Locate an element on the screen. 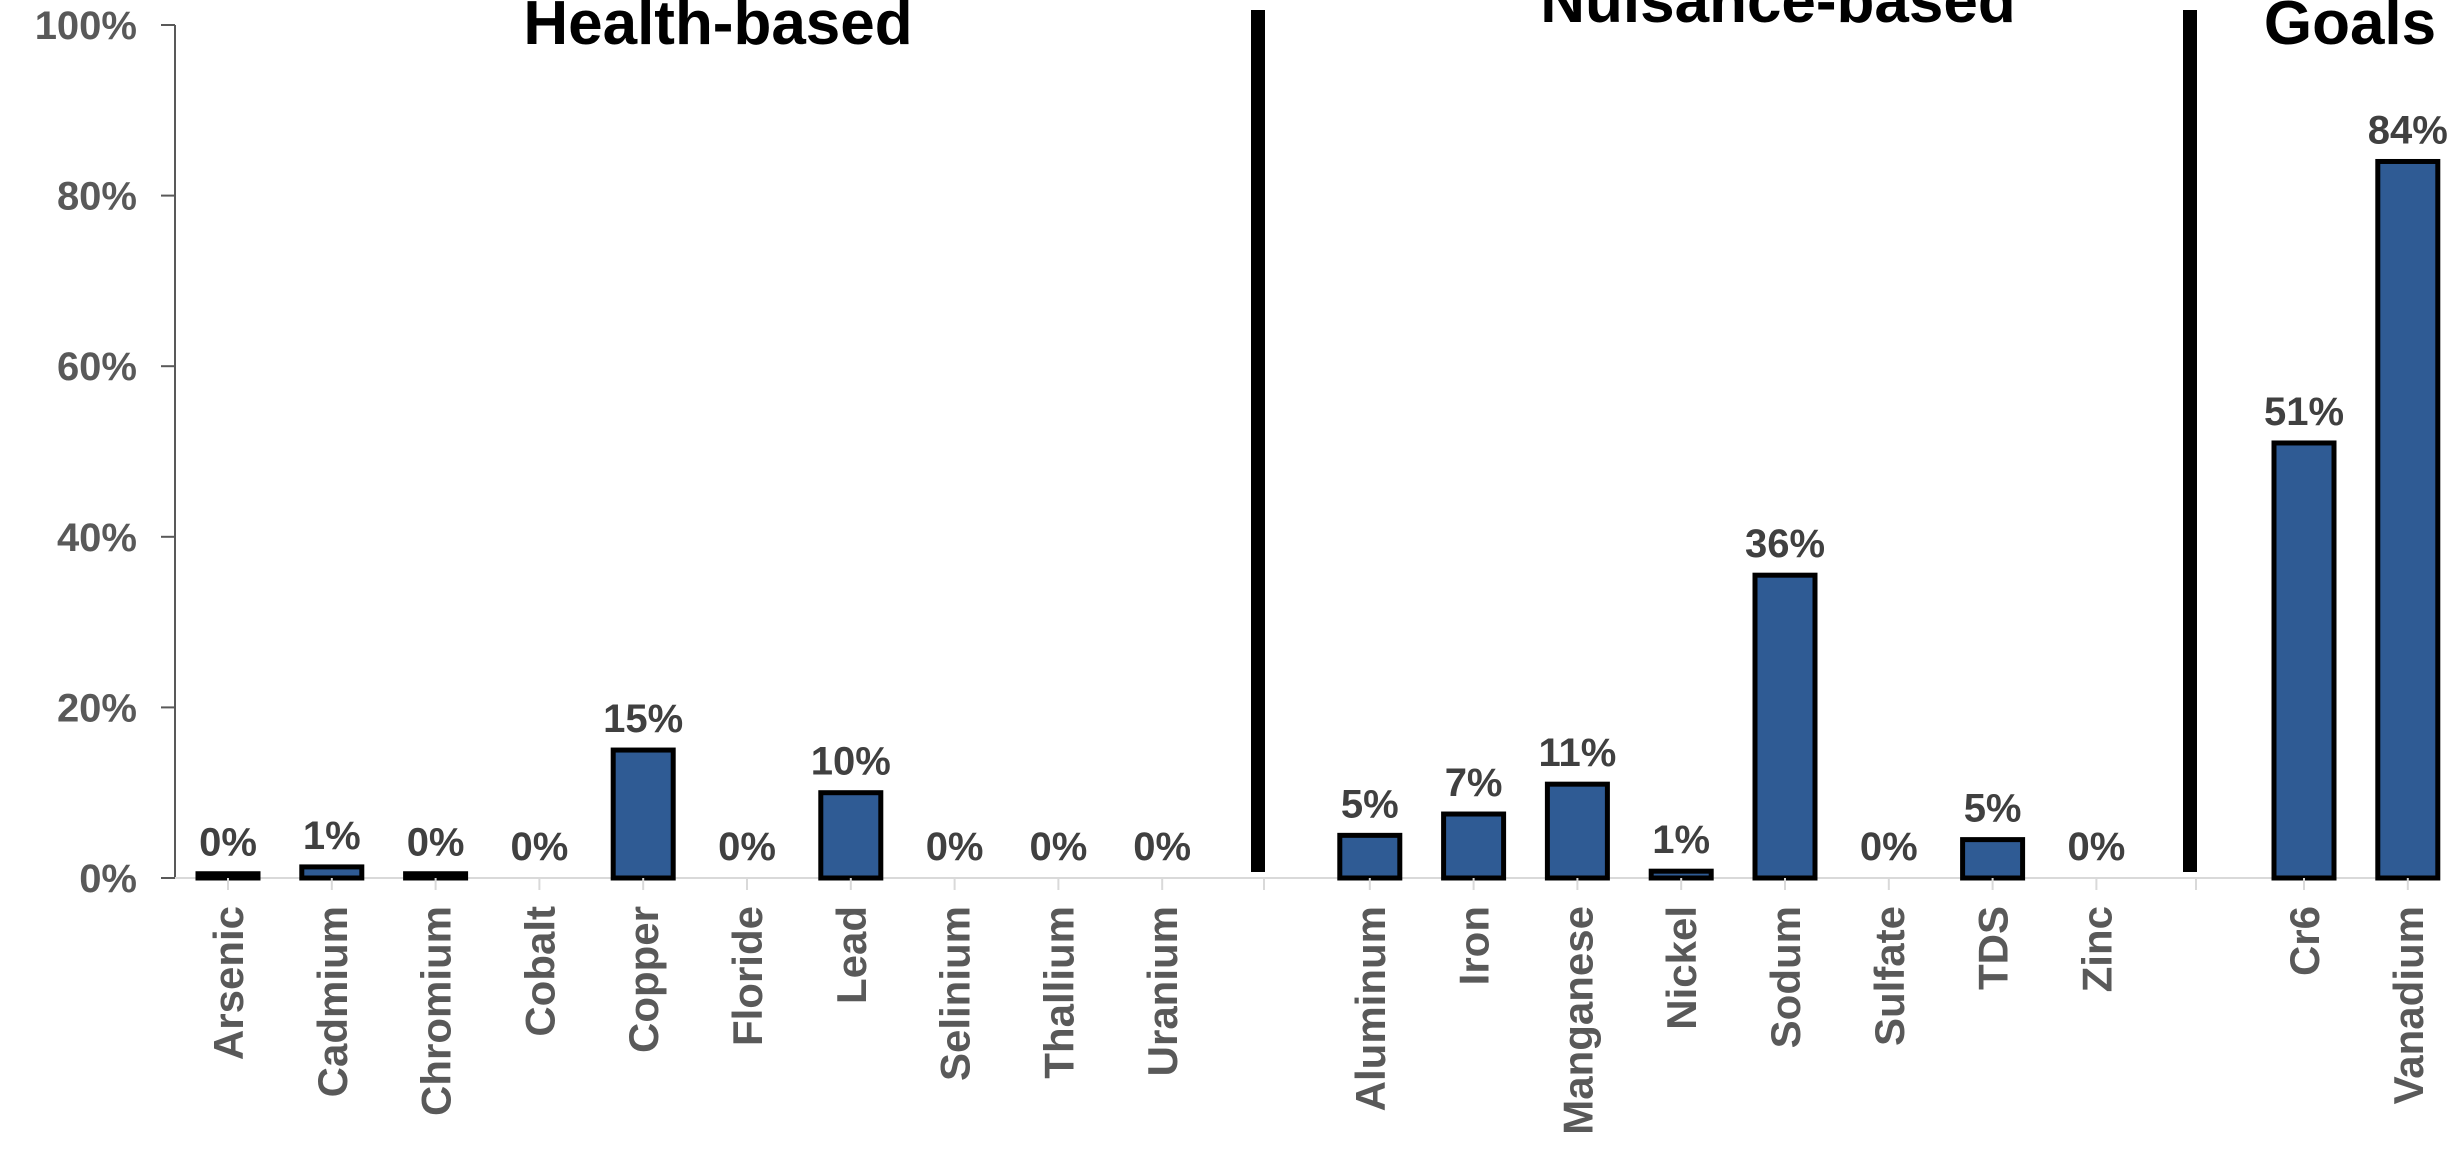 Image resolution: width=2458 pixels, height=1167 pixels. category-label: Vanadium is located at coordinates (2408, 1005).